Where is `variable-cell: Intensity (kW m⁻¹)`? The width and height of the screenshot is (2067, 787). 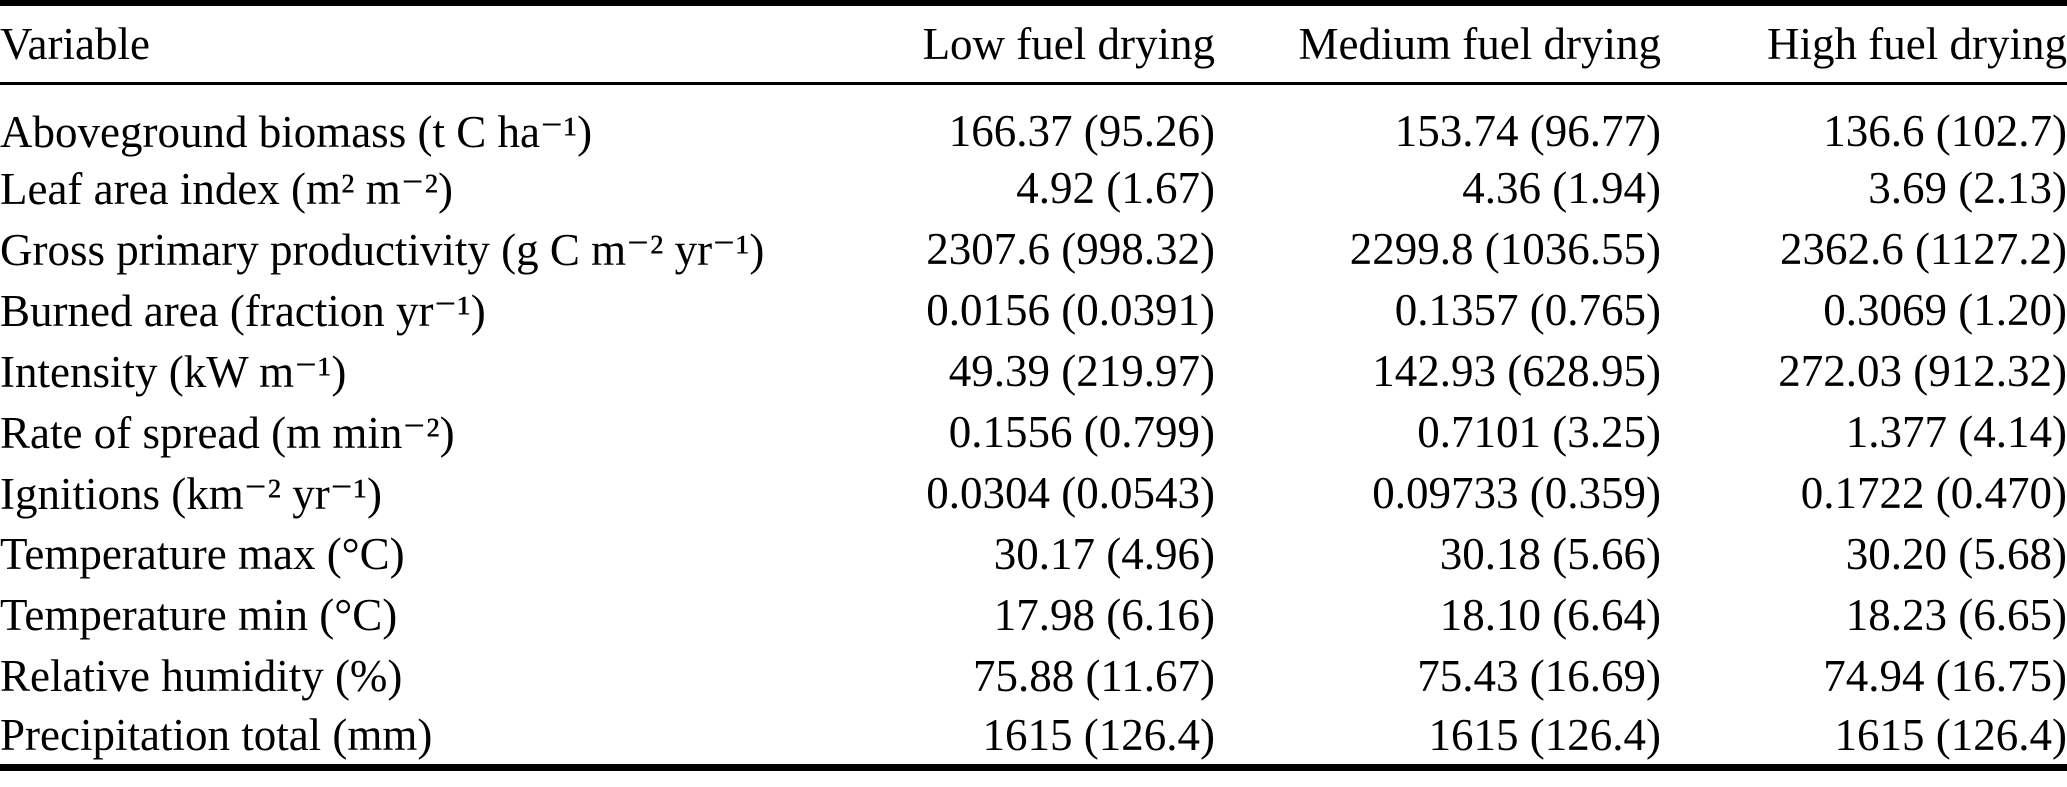 variable-cell: Intensity (kW m⁻¹) is located at coordinates (173, 371).